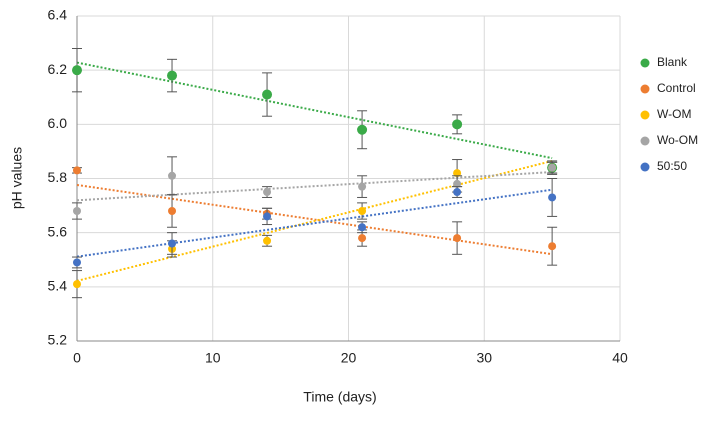 The height and width of the screenshot is (422, 703). I want to click on x-tick-label: 10, so click(213, 358).